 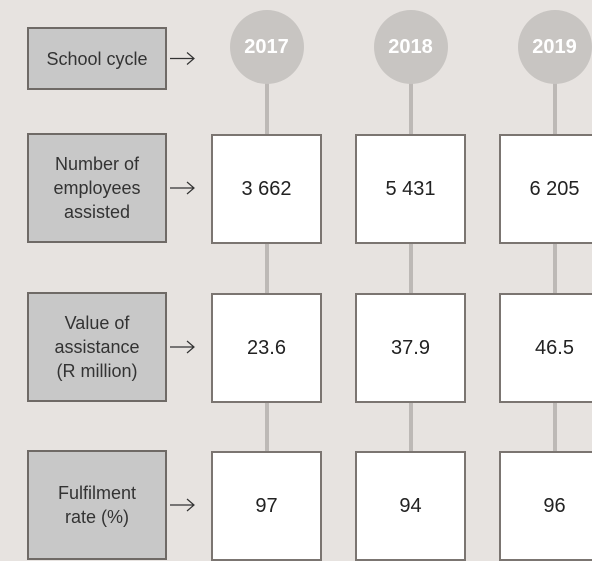 What do you see at coordinates (410, 189) in the screenshot?
I see `value-cell: 5 431` at bounding box center [410, 189].